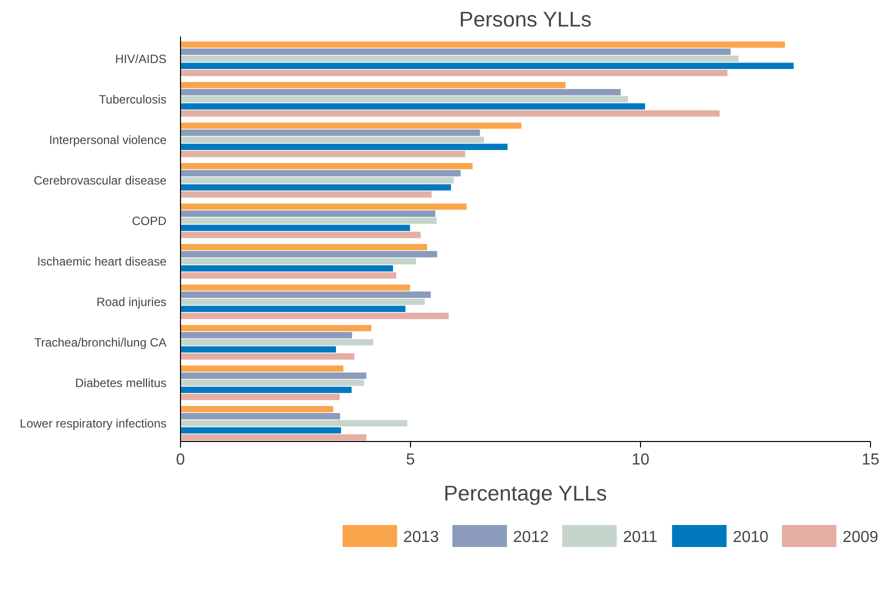 This screenshot has height=610, width=896. What do you see at coordinates (871, 460) in the screenshot?
I see `x-tick-label: 15` at bounding box center [871, 460].